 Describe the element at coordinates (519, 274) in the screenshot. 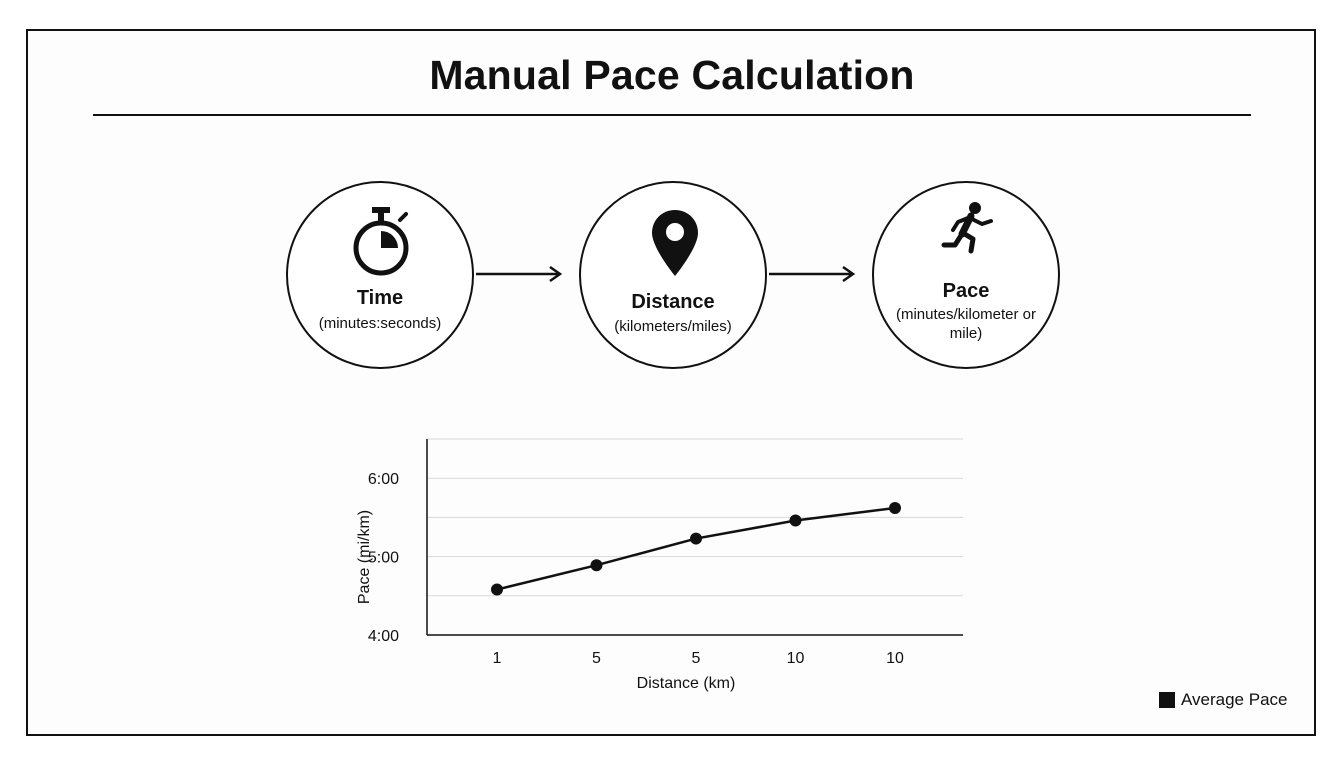

I see `arrow-time-to-distance` at that location.